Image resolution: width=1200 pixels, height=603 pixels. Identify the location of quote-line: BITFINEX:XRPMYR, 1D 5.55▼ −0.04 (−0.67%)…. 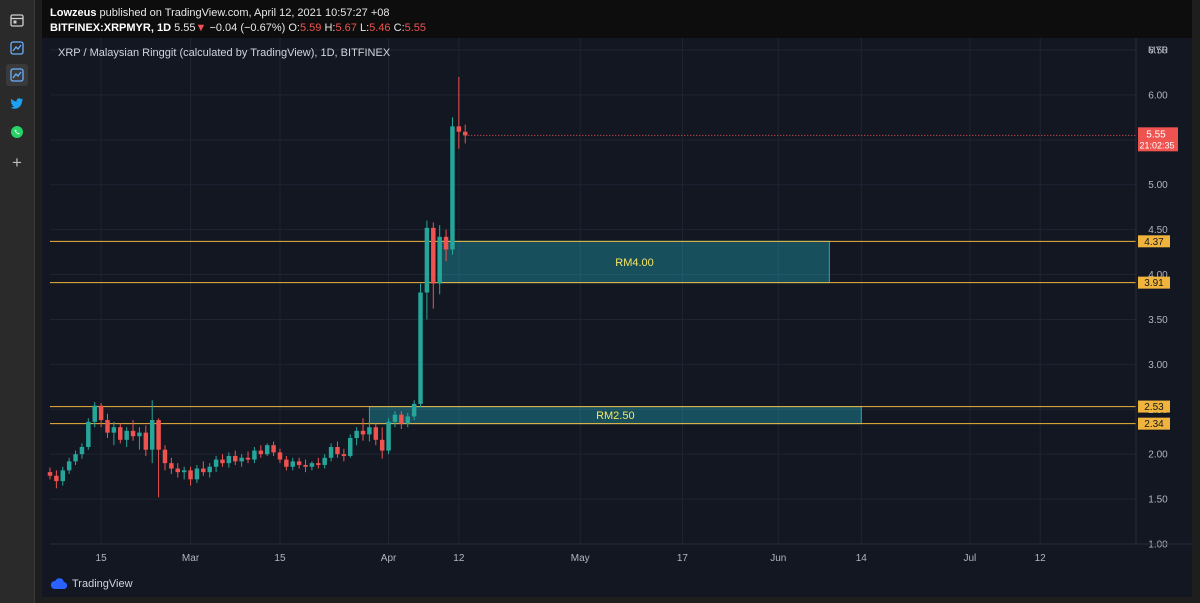
(238, 28).